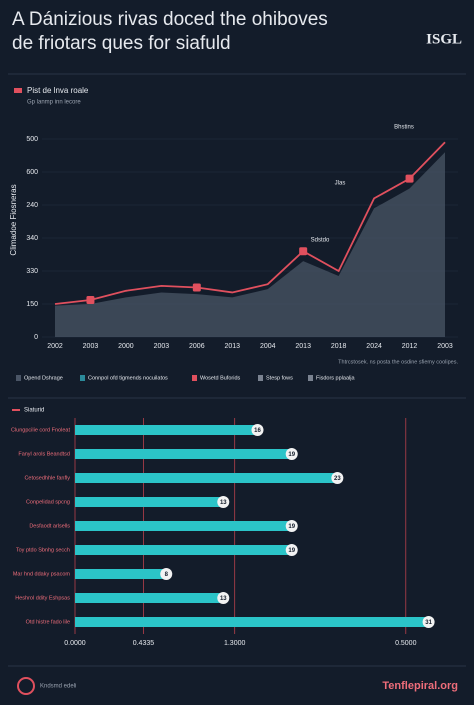  I want to click on category-label: Conpelidad spcng, so click(48, 502).